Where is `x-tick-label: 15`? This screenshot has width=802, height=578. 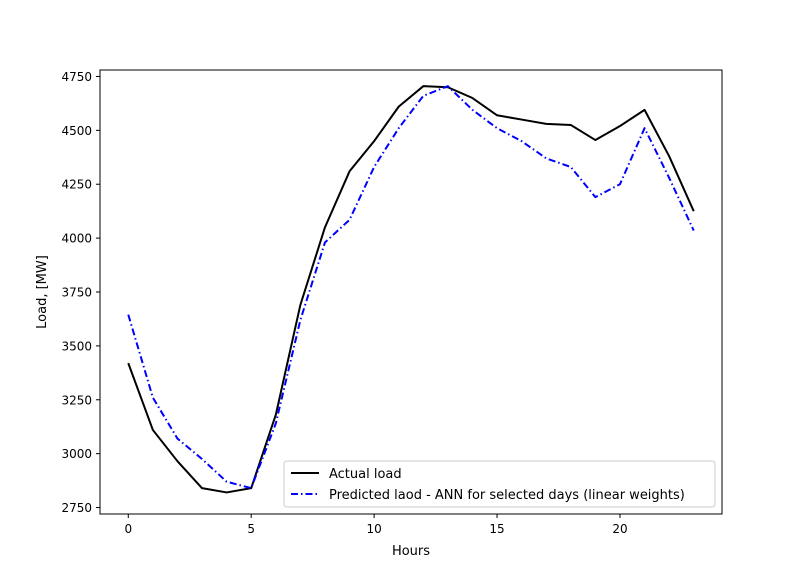
x-tick-label: 15 is located at coordinates (496, 529).